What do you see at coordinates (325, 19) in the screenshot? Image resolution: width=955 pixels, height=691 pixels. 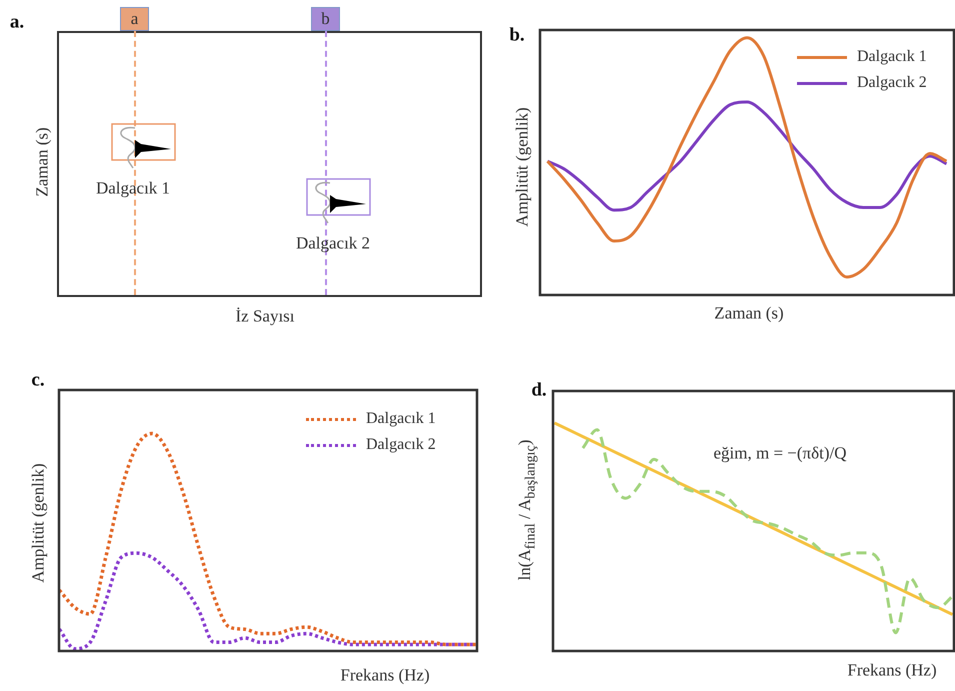 I see `label-tag: b` at bounding box center [325, 19].